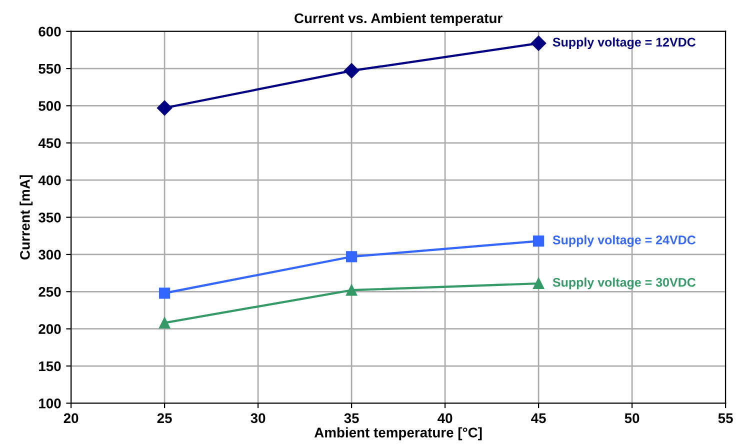 The height and width of the screenshot is (448, 748). Describe the element at coordinates (49, 31) in the screenshot. I see `y-tick-label: 600` at that location.